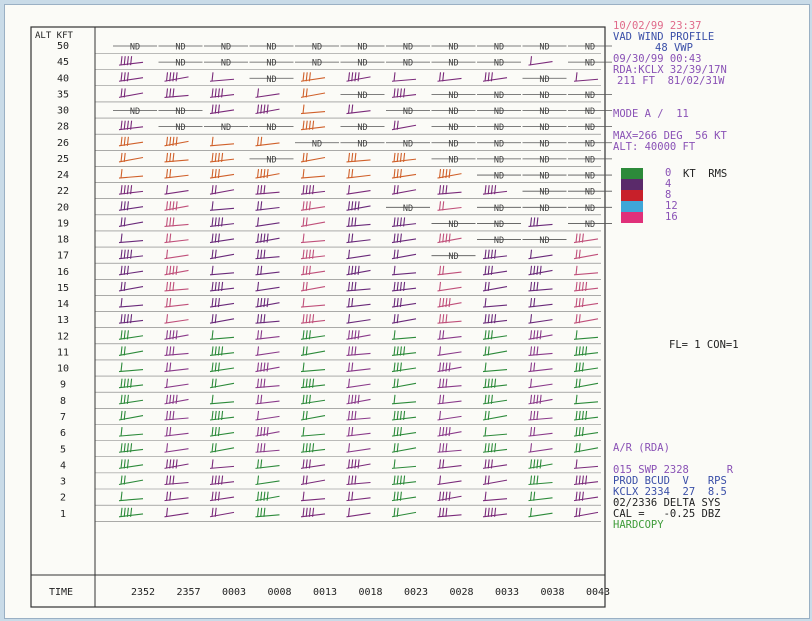  I want to click on altitude-tick-label: 4, so click(63, 465).